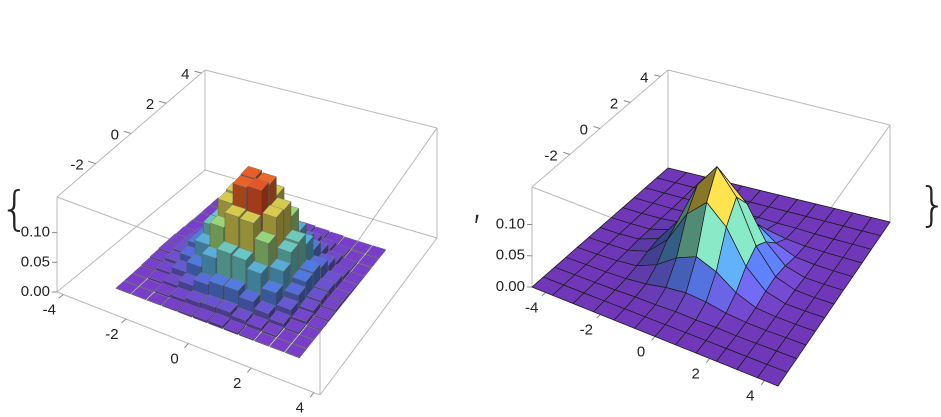 This screenshot has height=417, width=941. I want to click on x-tick-label: -4, so click(531, 307).